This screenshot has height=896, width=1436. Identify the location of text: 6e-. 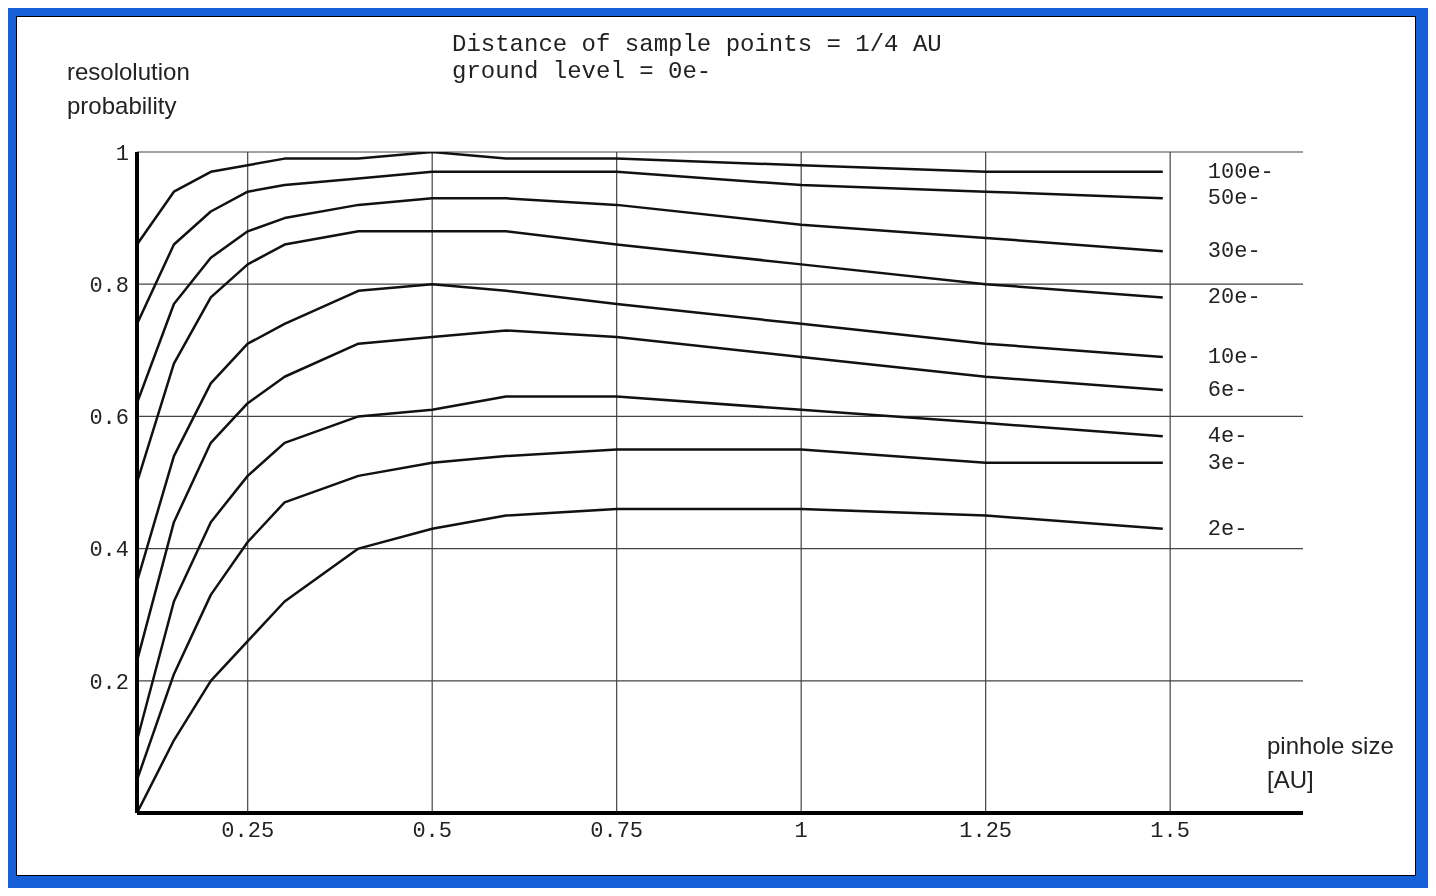
(1227, 390).